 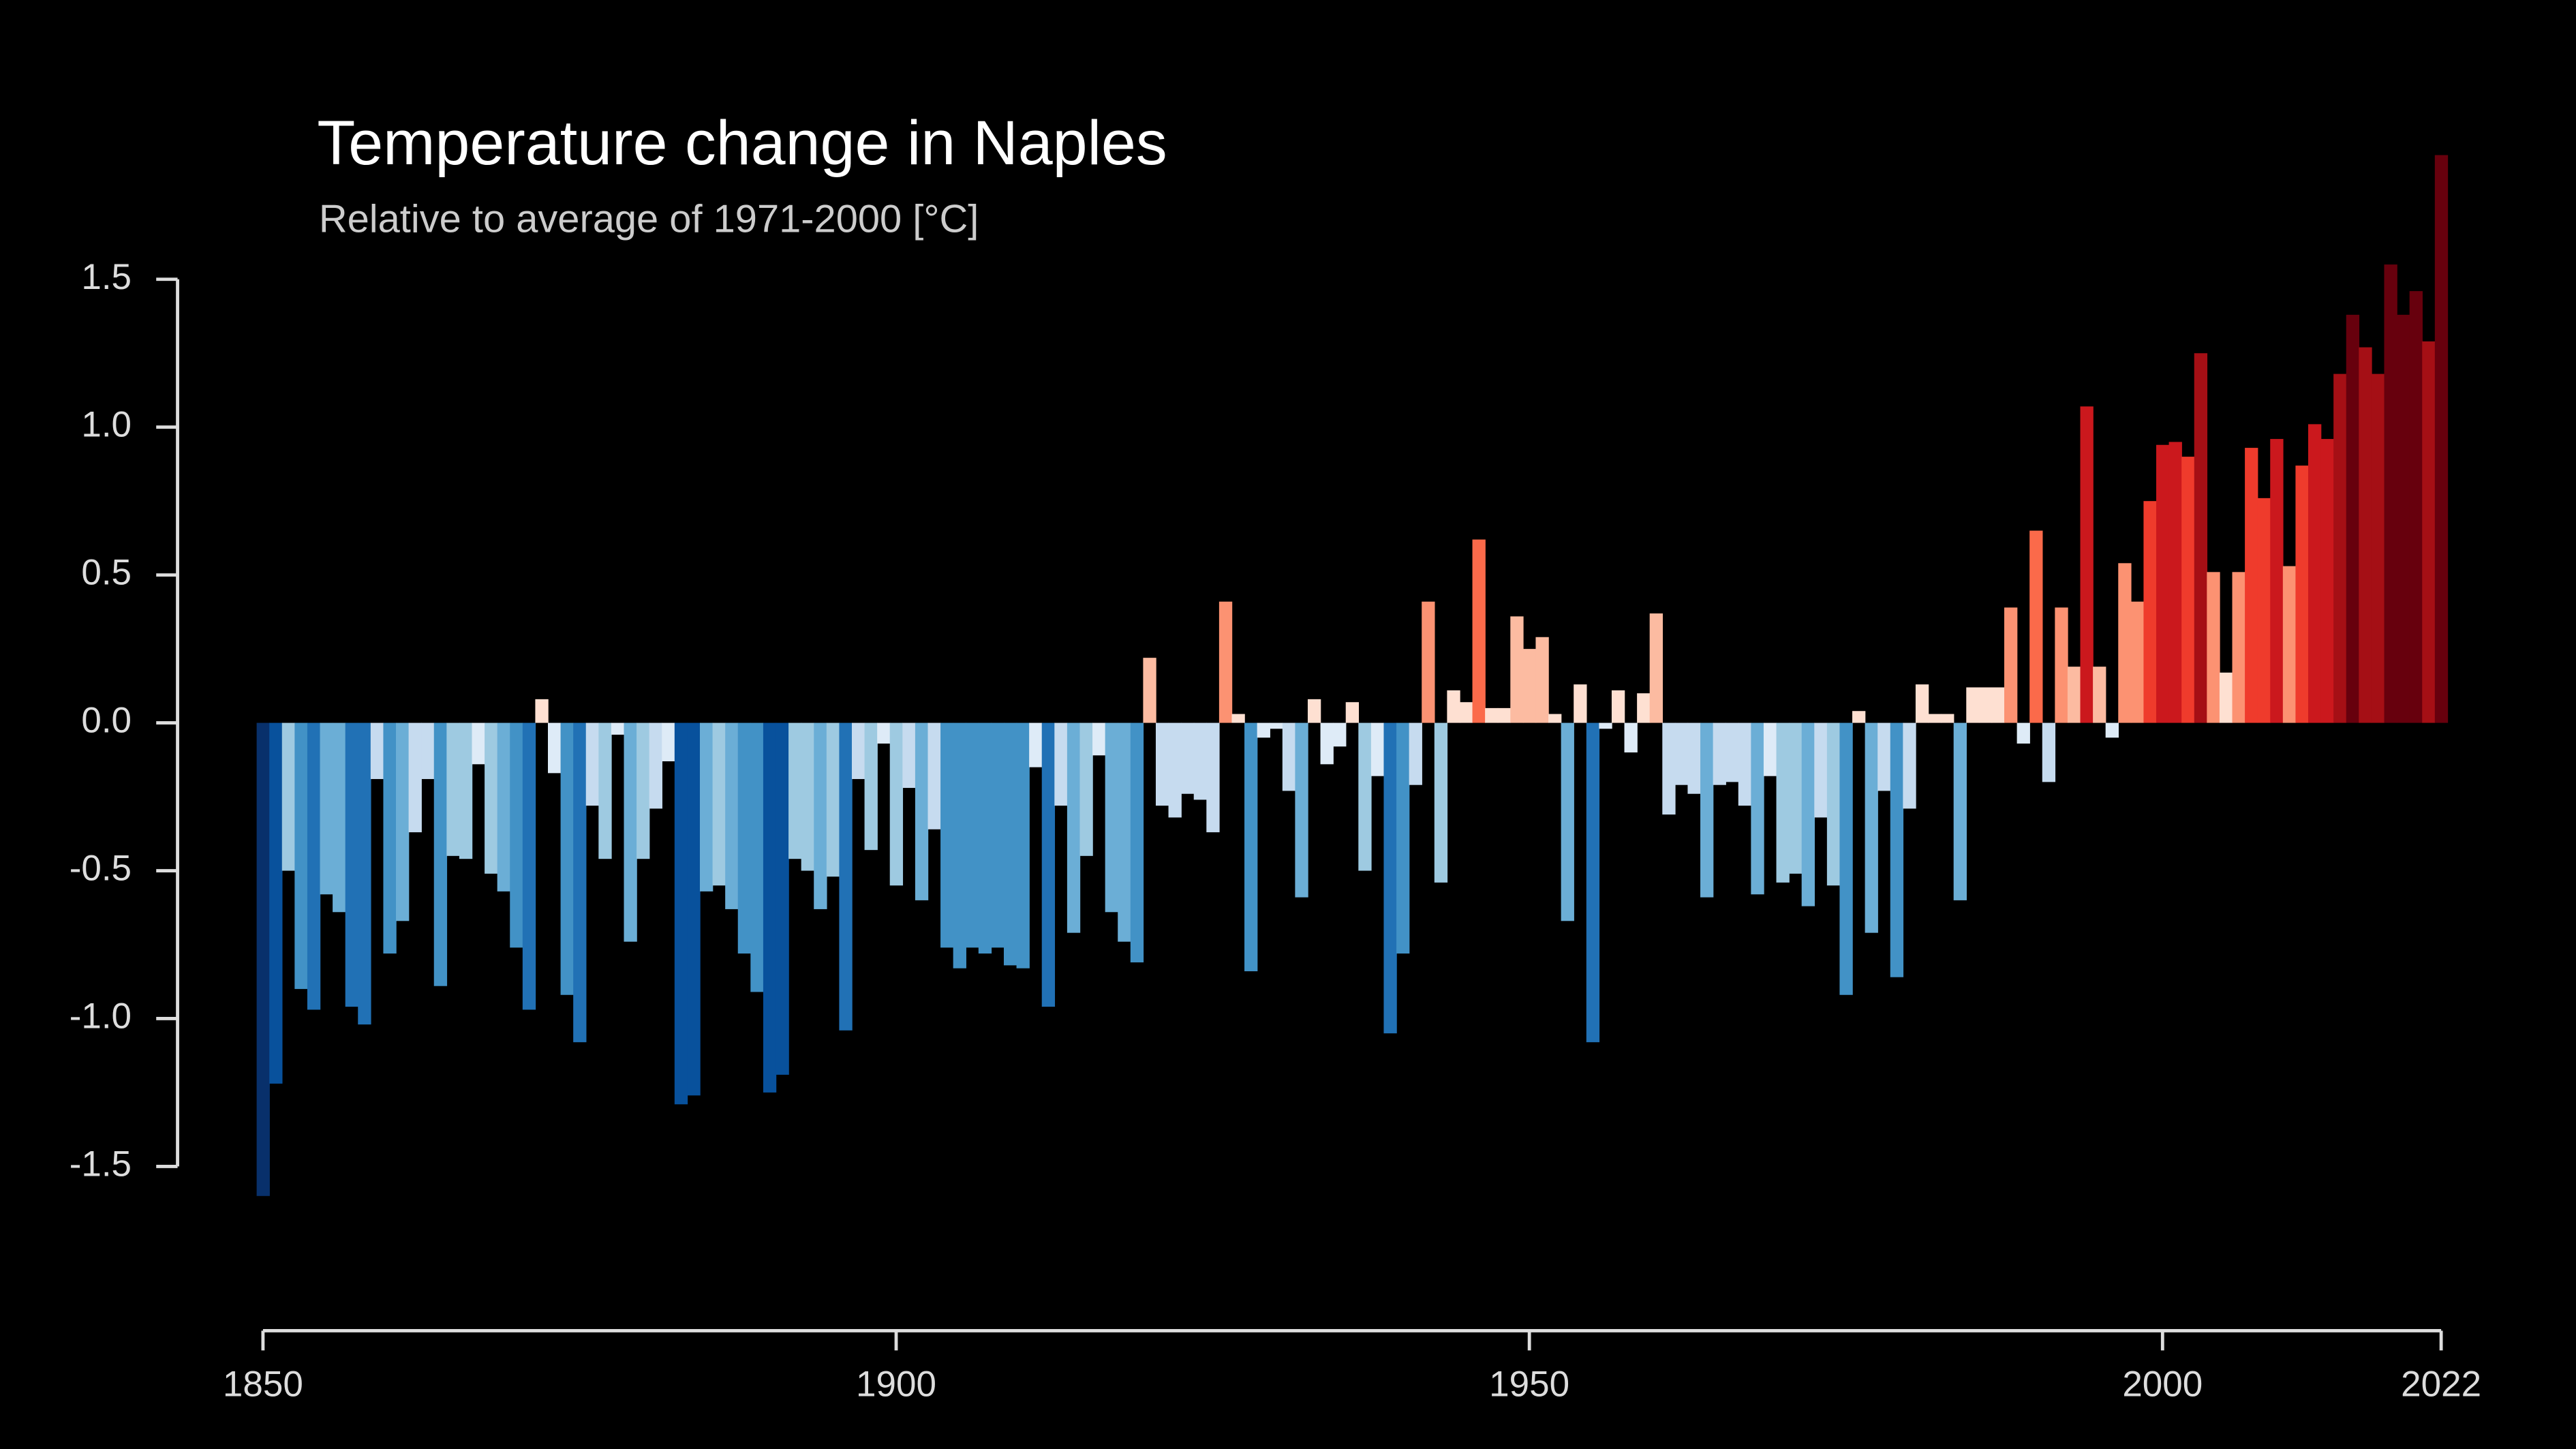 What do you see at coordinates (263, 1384) in the screenshot?
I see `x-tick-label: 1850` at bounding box center [263, 1384].